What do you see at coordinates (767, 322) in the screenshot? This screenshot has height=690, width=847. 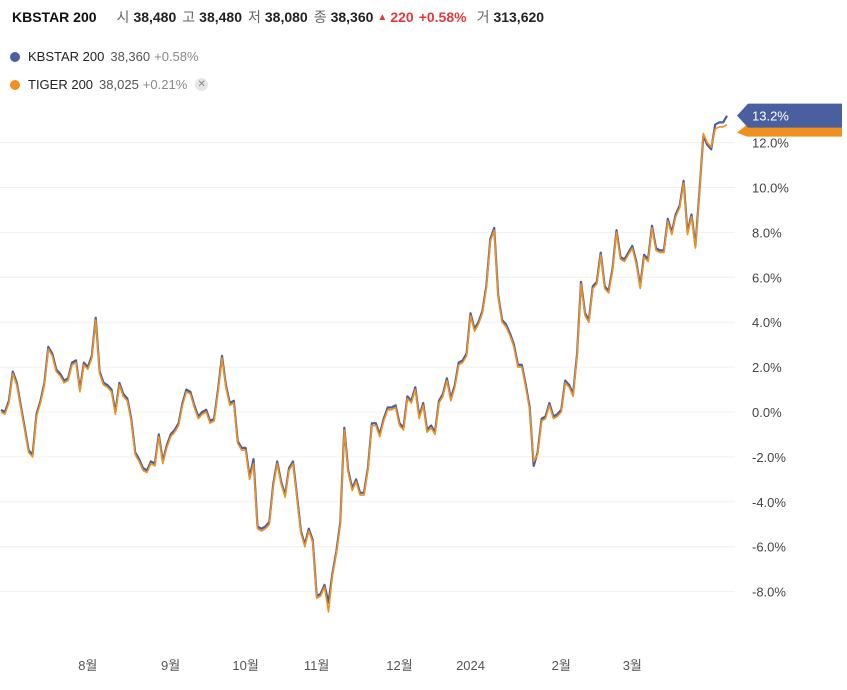 I see `y-tick-label: 4.0%` at bounding box center [767, 322].